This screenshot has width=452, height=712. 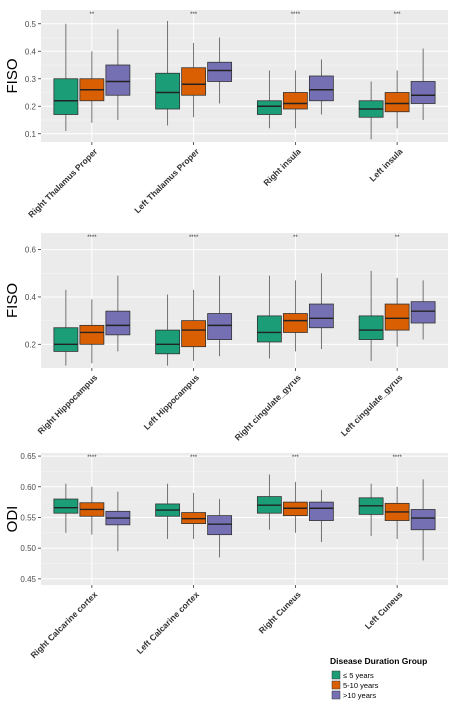 I want to click on x-category-label: Right Calcarine cortex, so click(x=63, y=624).